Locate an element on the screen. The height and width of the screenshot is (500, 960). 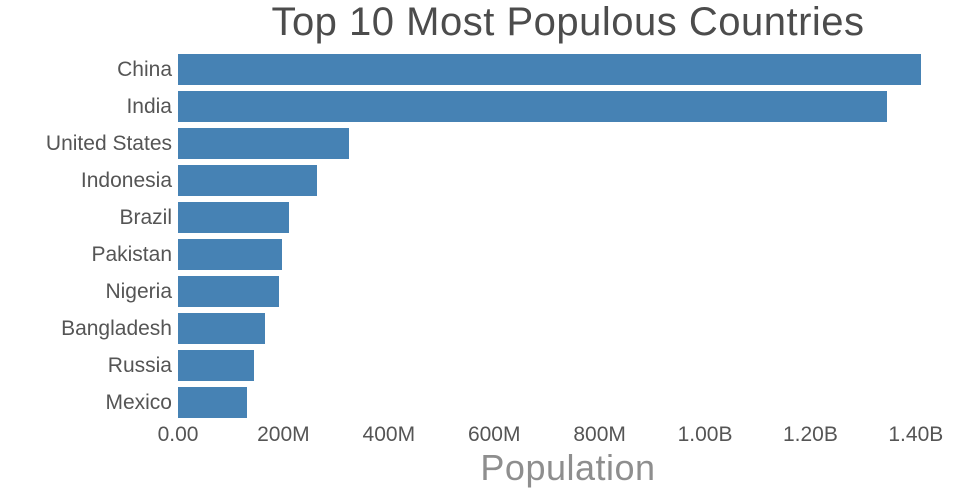
bar-row: China is located at coordinates (479, 69).